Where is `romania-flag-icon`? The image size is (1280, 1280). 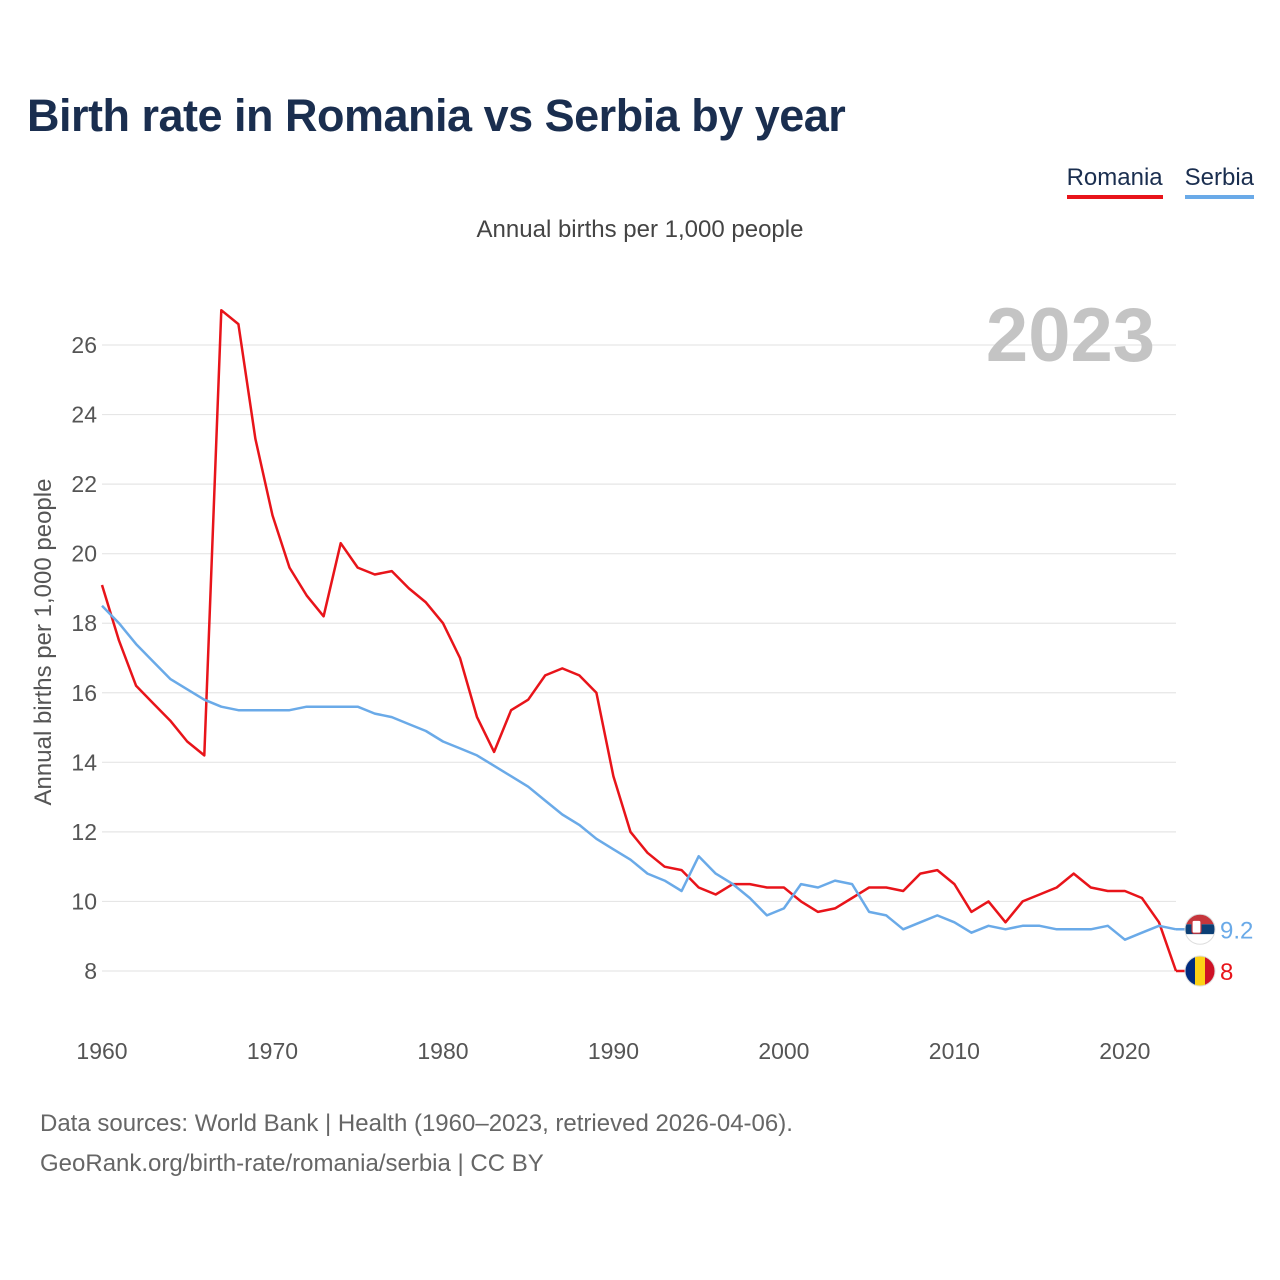 romania-flag-icon is located at coordinates (1200, 971).